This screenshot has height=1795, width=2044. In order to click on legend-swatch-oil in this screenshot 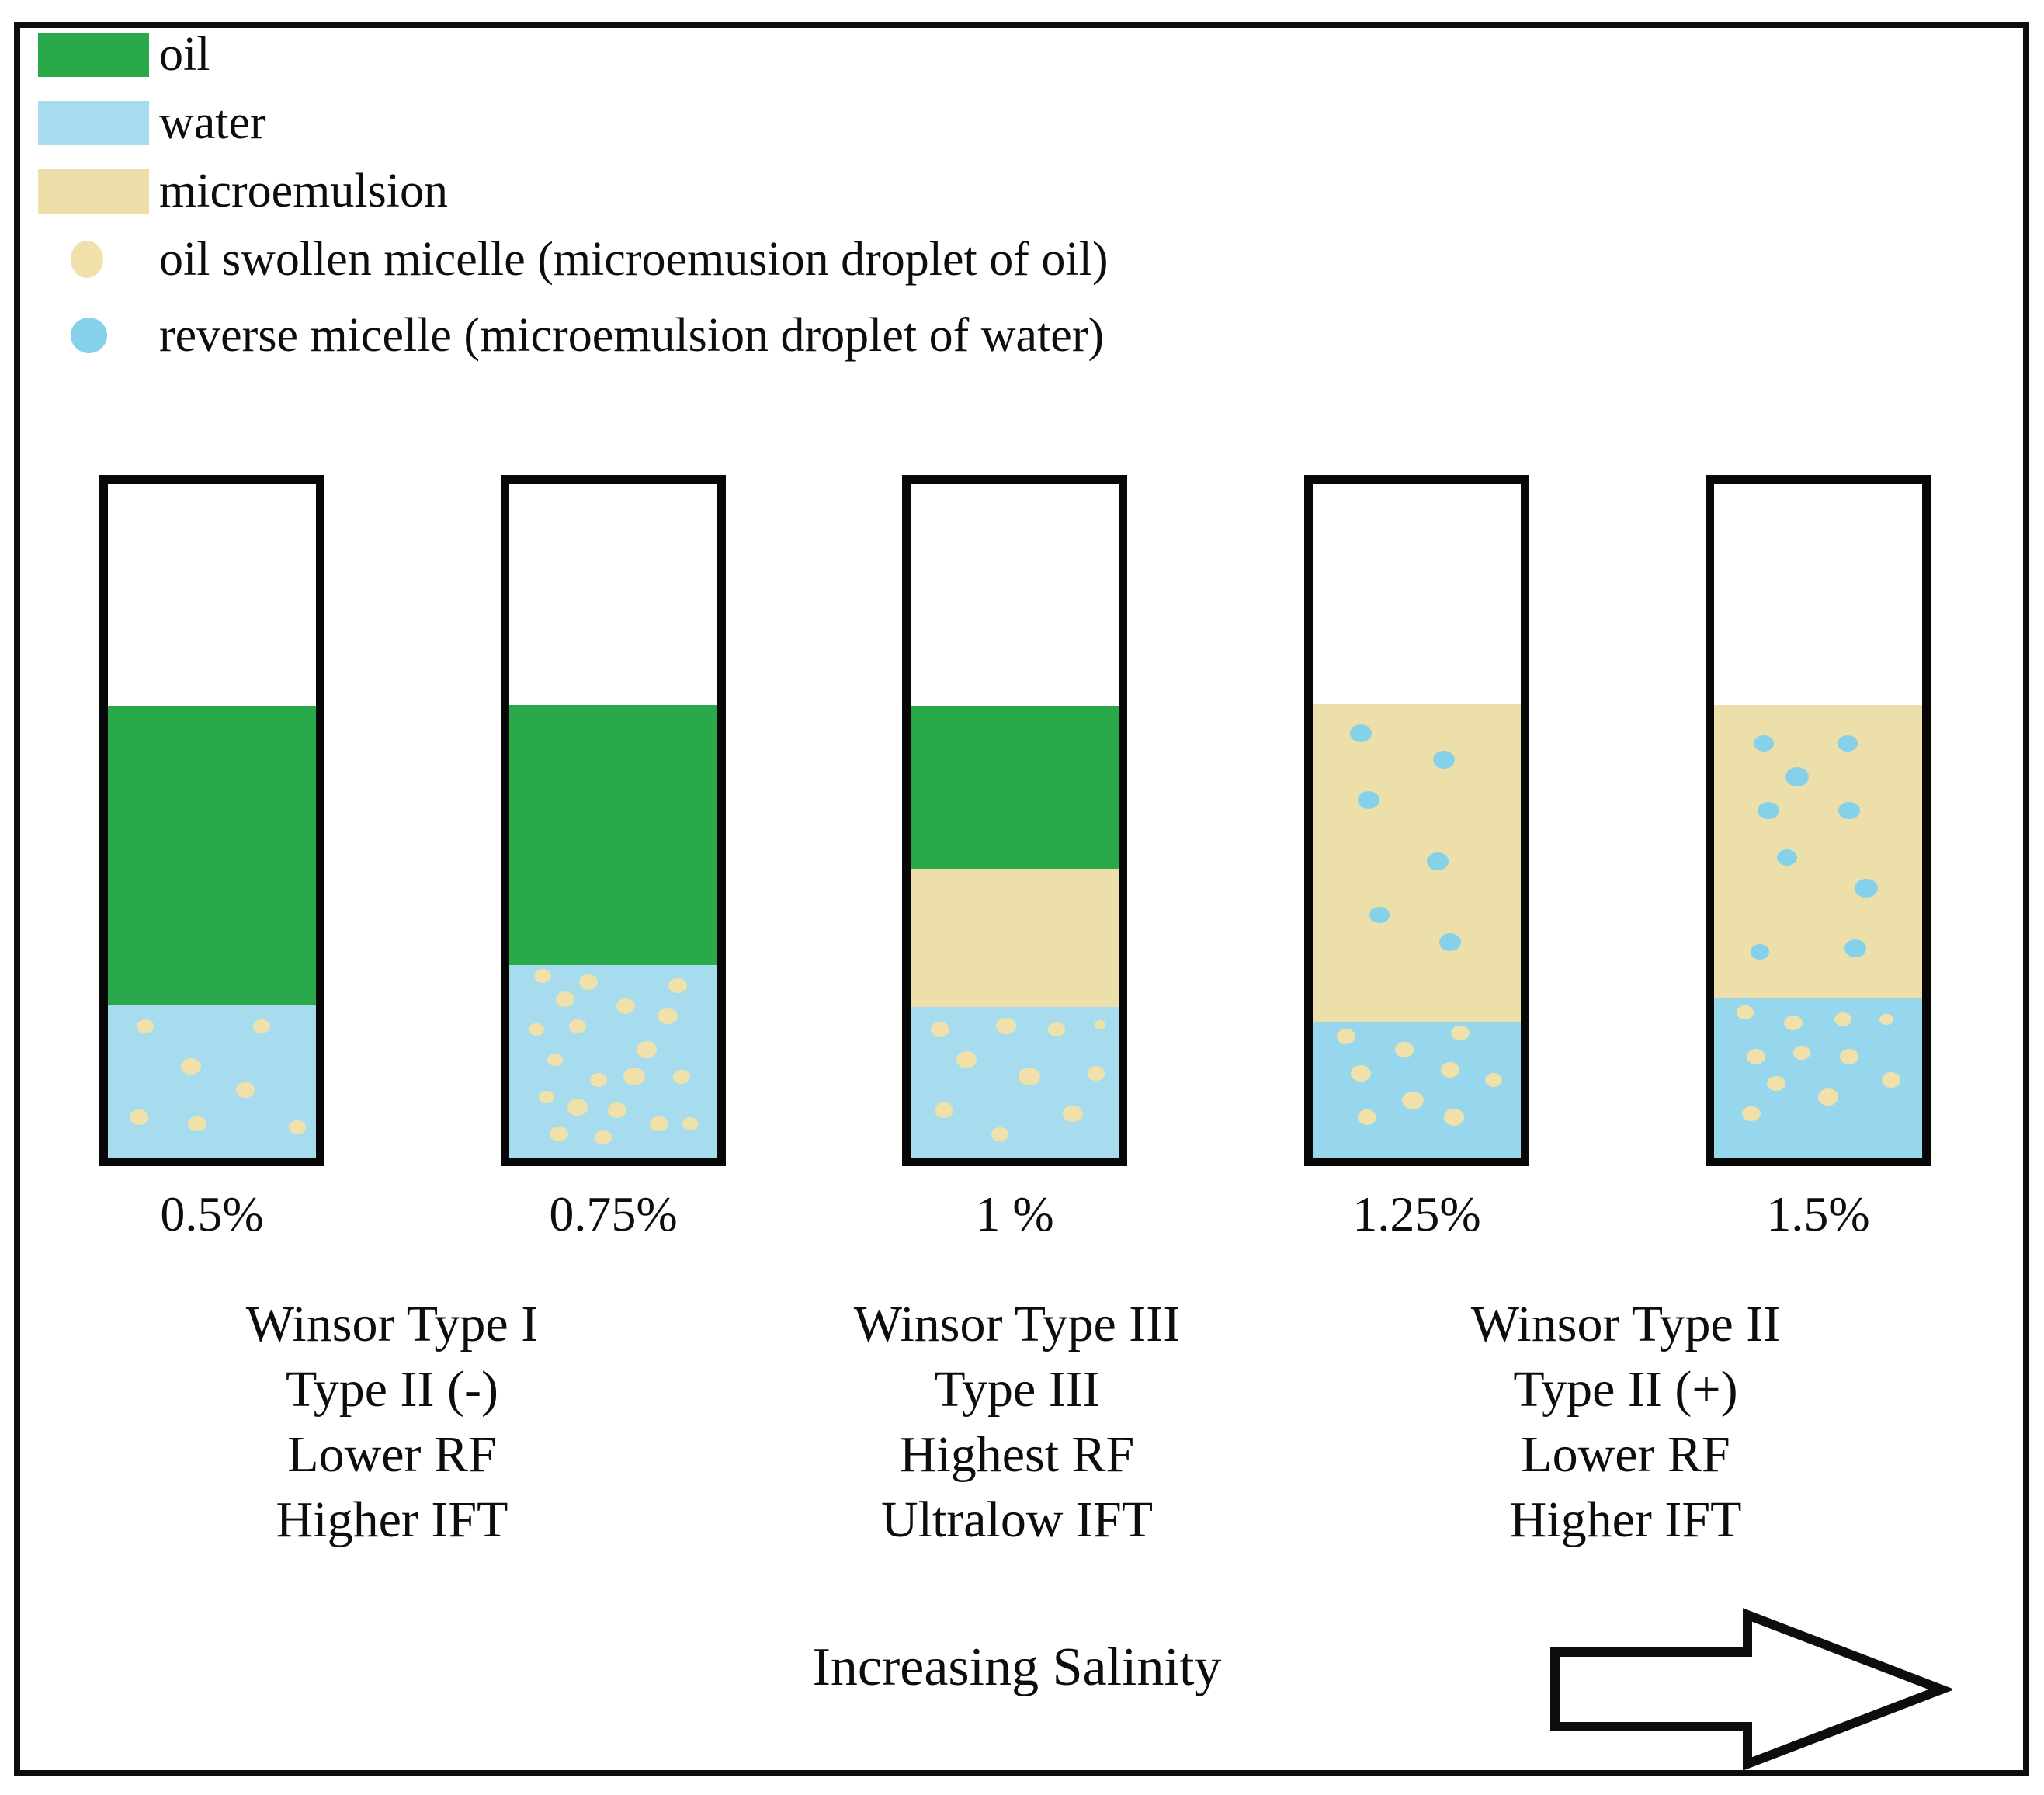, I will do `click(93, 54)`.